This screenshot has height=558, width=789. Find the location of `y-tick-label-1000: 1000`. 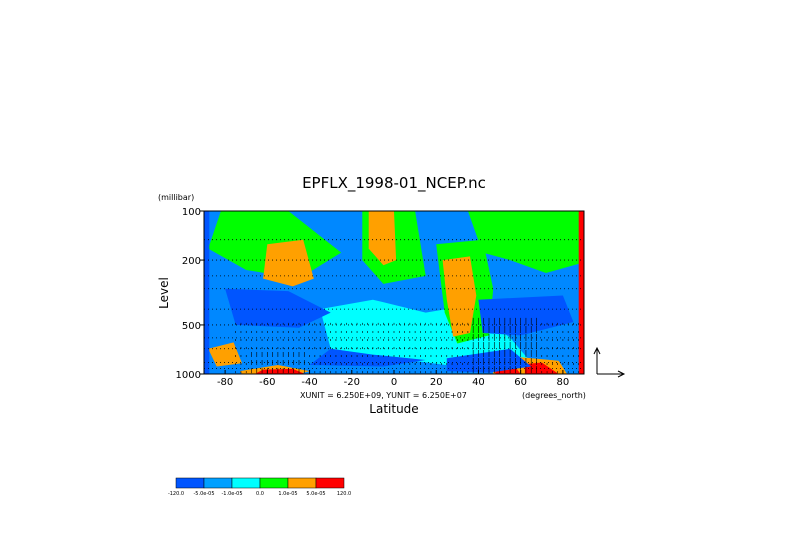

y-tick-label-1000: 1000 is located at coordinates (188, 375).